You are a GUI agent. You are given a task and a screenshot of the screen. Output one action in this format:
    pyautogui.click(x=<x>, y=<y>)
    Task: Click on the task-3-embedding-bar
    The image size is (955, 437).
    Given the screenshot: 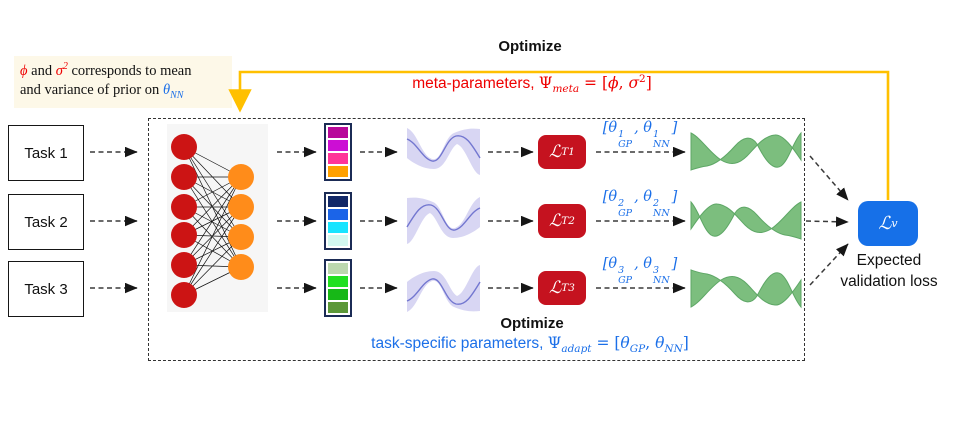 What is the action you would take?
    pyautogui.click(x=338, y=288)
    